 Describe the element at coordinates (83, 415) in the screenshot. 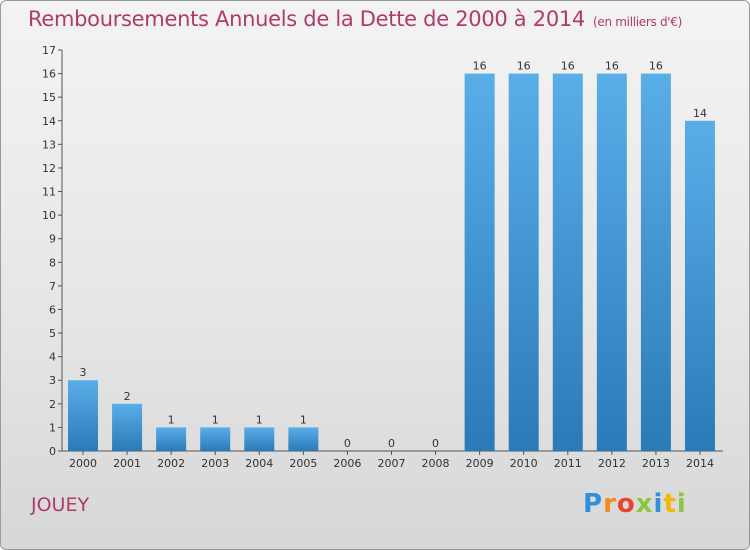

I see `bar-2000` at that location.